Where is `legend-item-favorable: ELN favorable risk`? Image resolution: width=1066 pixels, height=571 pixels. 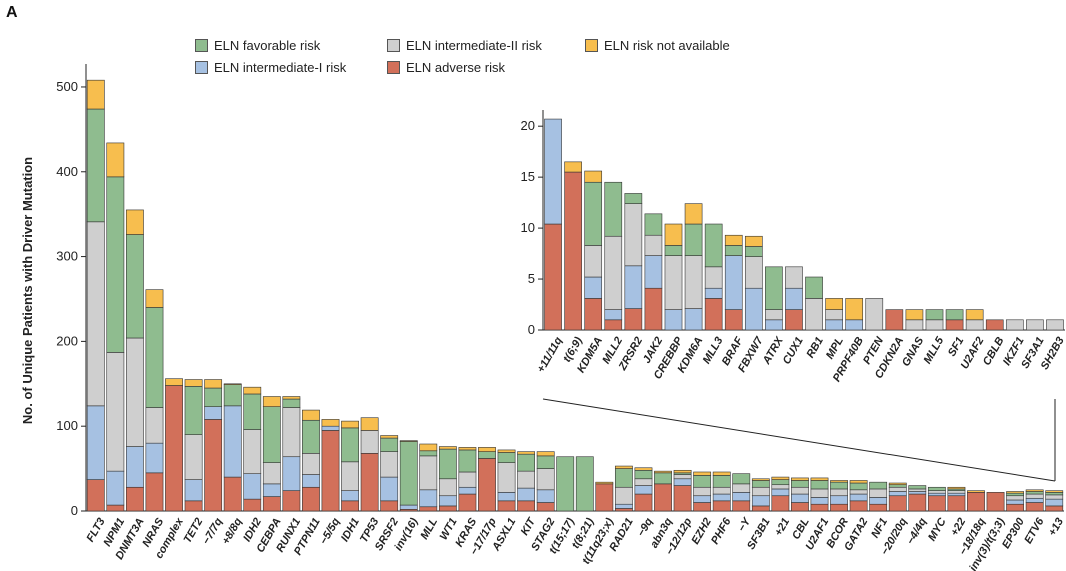
legend-item-favorable: ELN favorable risk is located at coordinates (257, 45).